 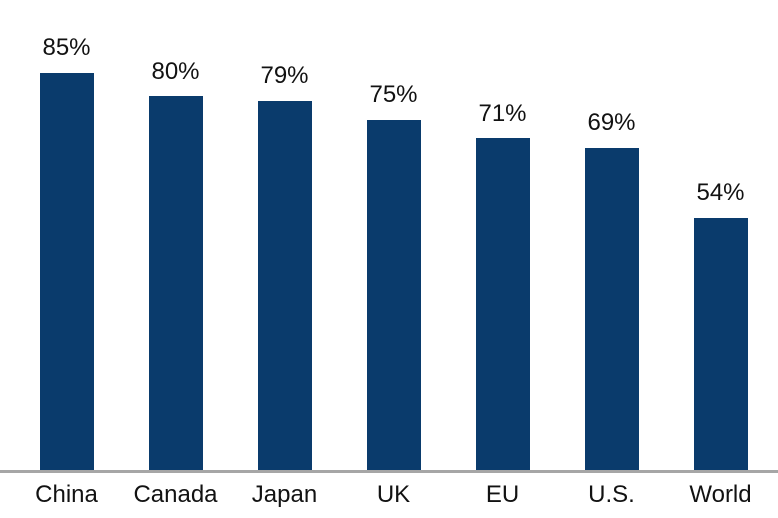 What do you see at coordinates (175, 494) in the screenshot?
I see `category-label: Canada` at bounding box center [175, 494].